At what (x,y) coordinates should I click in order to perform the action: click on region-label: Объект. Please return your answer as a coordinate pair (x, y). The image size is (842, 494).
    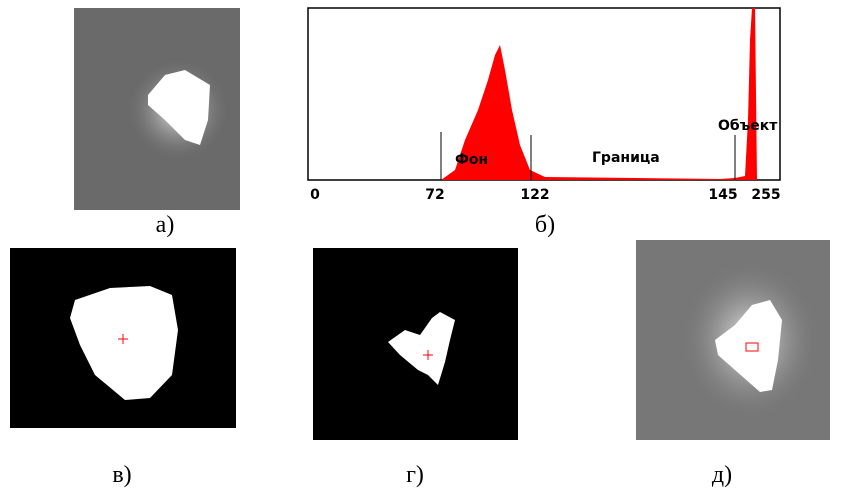
    Looking at the image, I should click on (748, 126).